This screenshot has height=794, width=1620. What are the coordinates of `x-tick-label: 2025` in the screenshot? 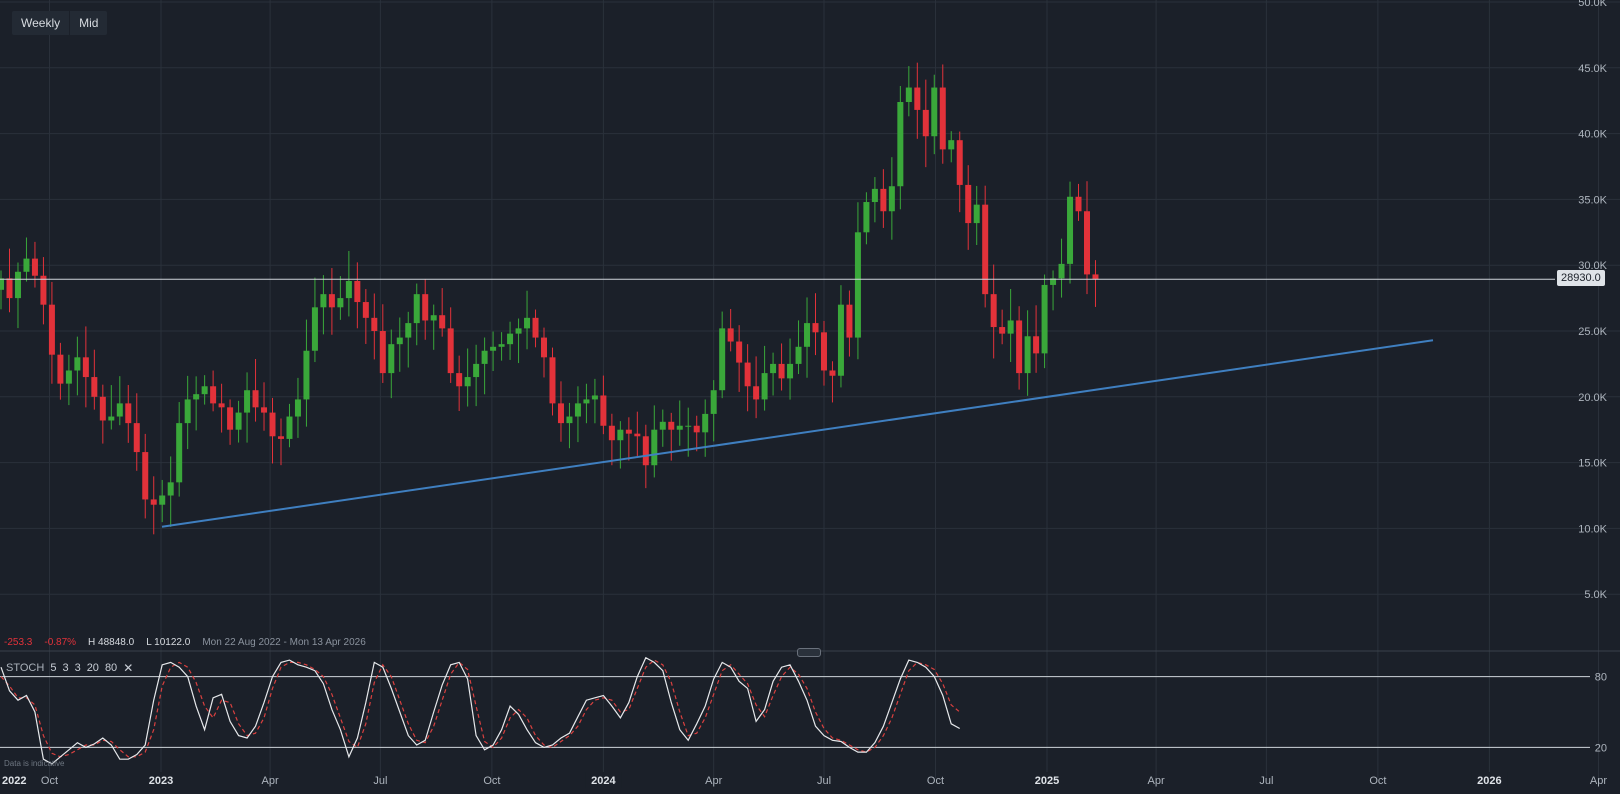 It's located at (1047, 781).